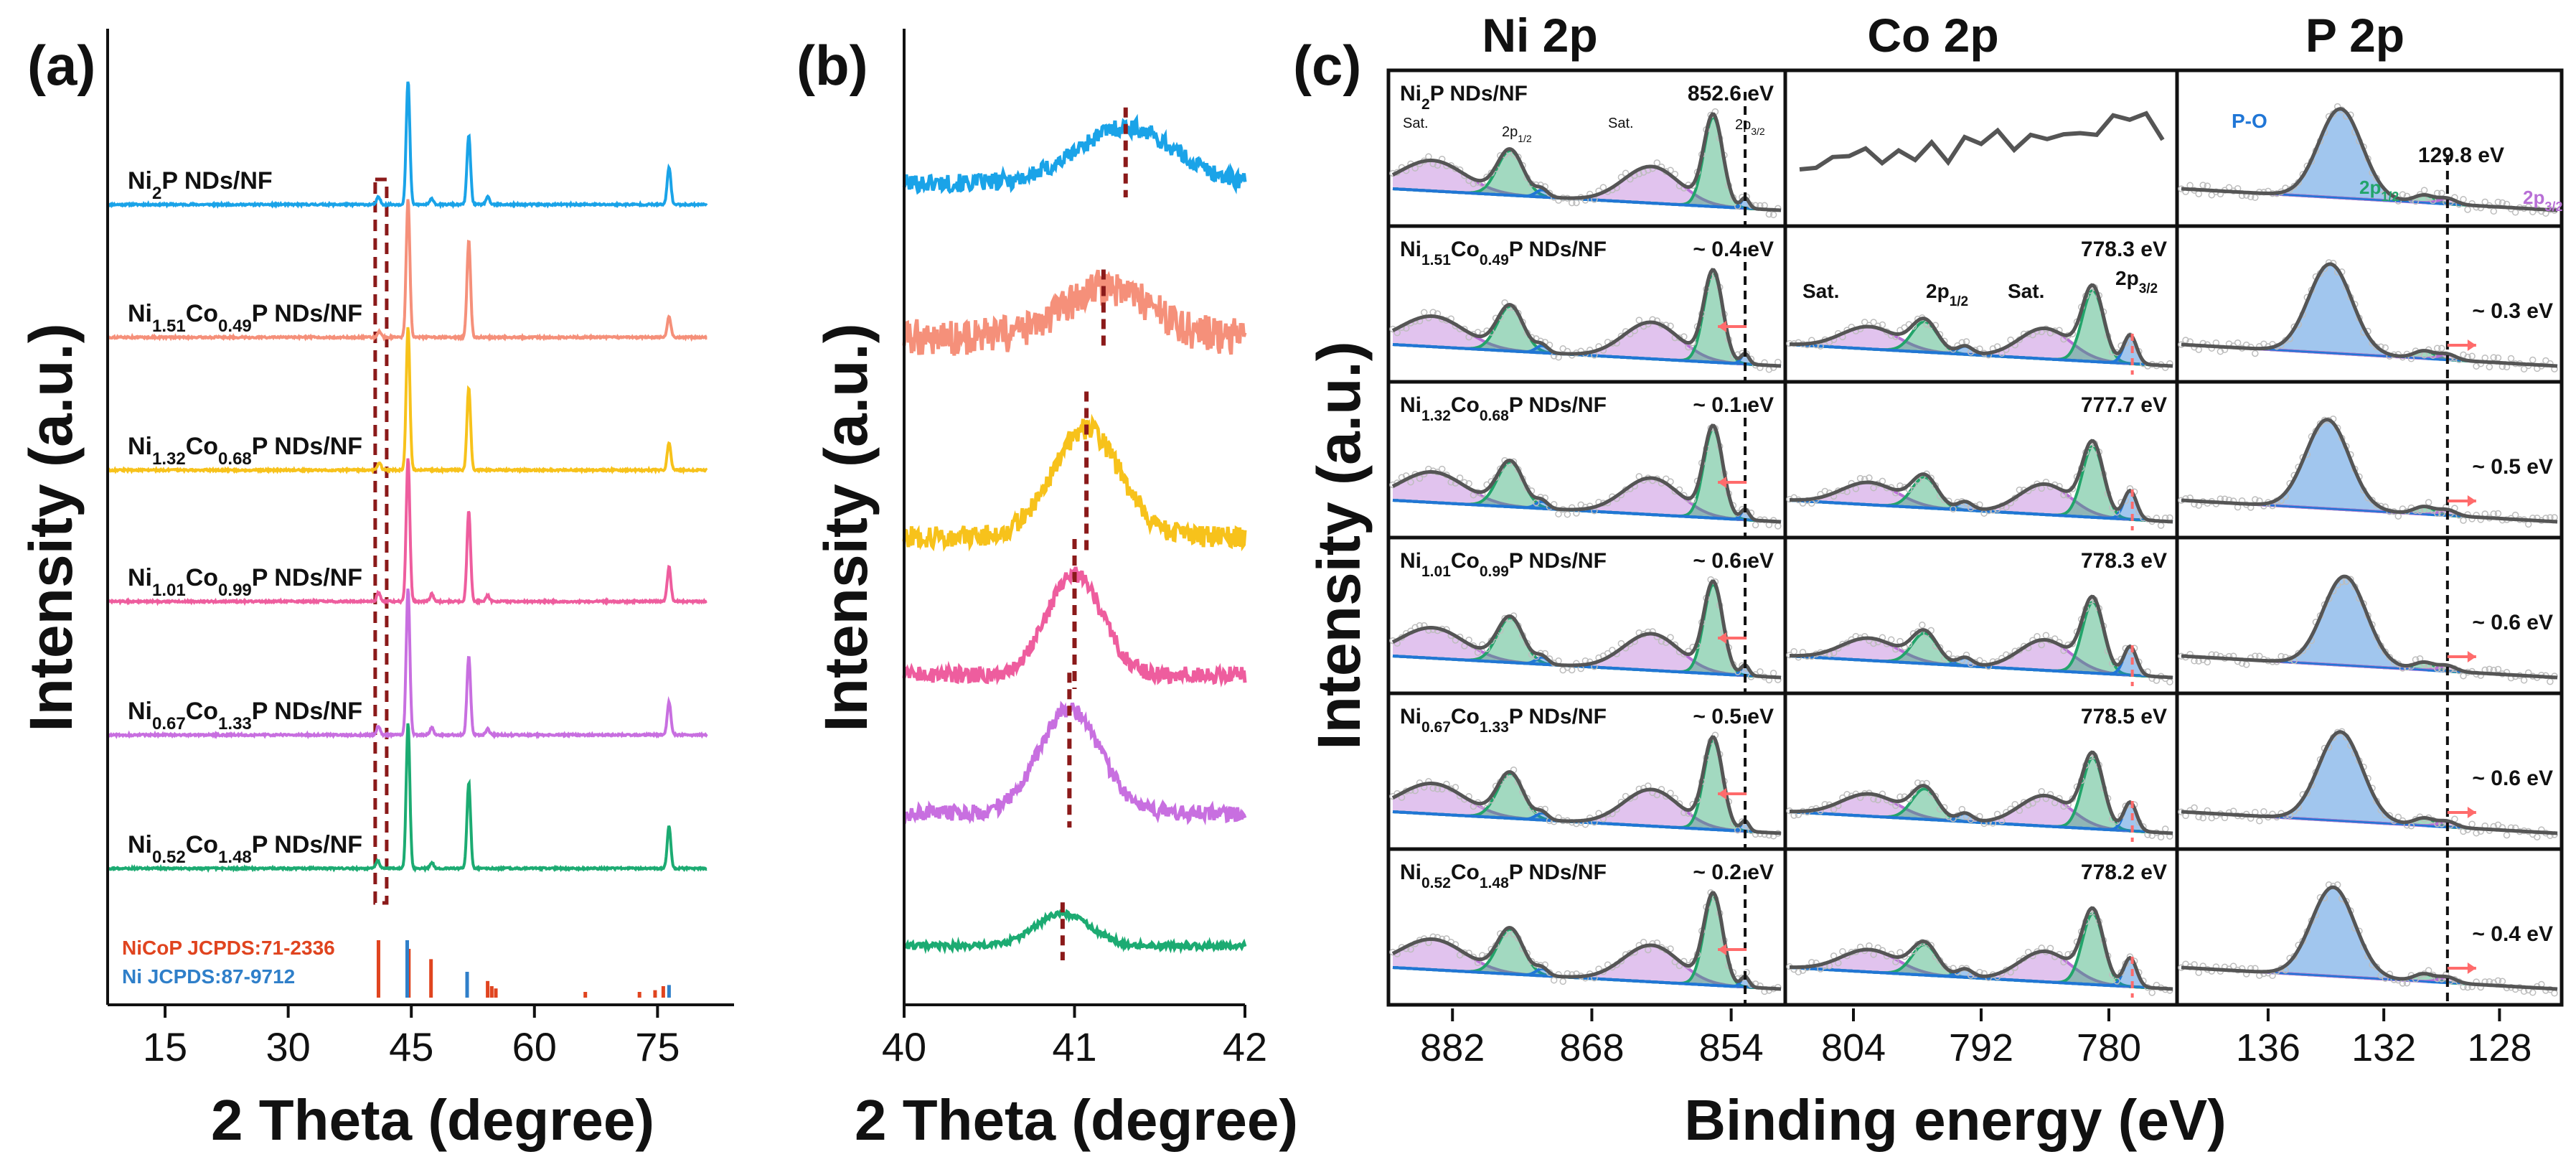  I want to click on y-axis-label-b: Intensity (a.u.), so click(846, 527).